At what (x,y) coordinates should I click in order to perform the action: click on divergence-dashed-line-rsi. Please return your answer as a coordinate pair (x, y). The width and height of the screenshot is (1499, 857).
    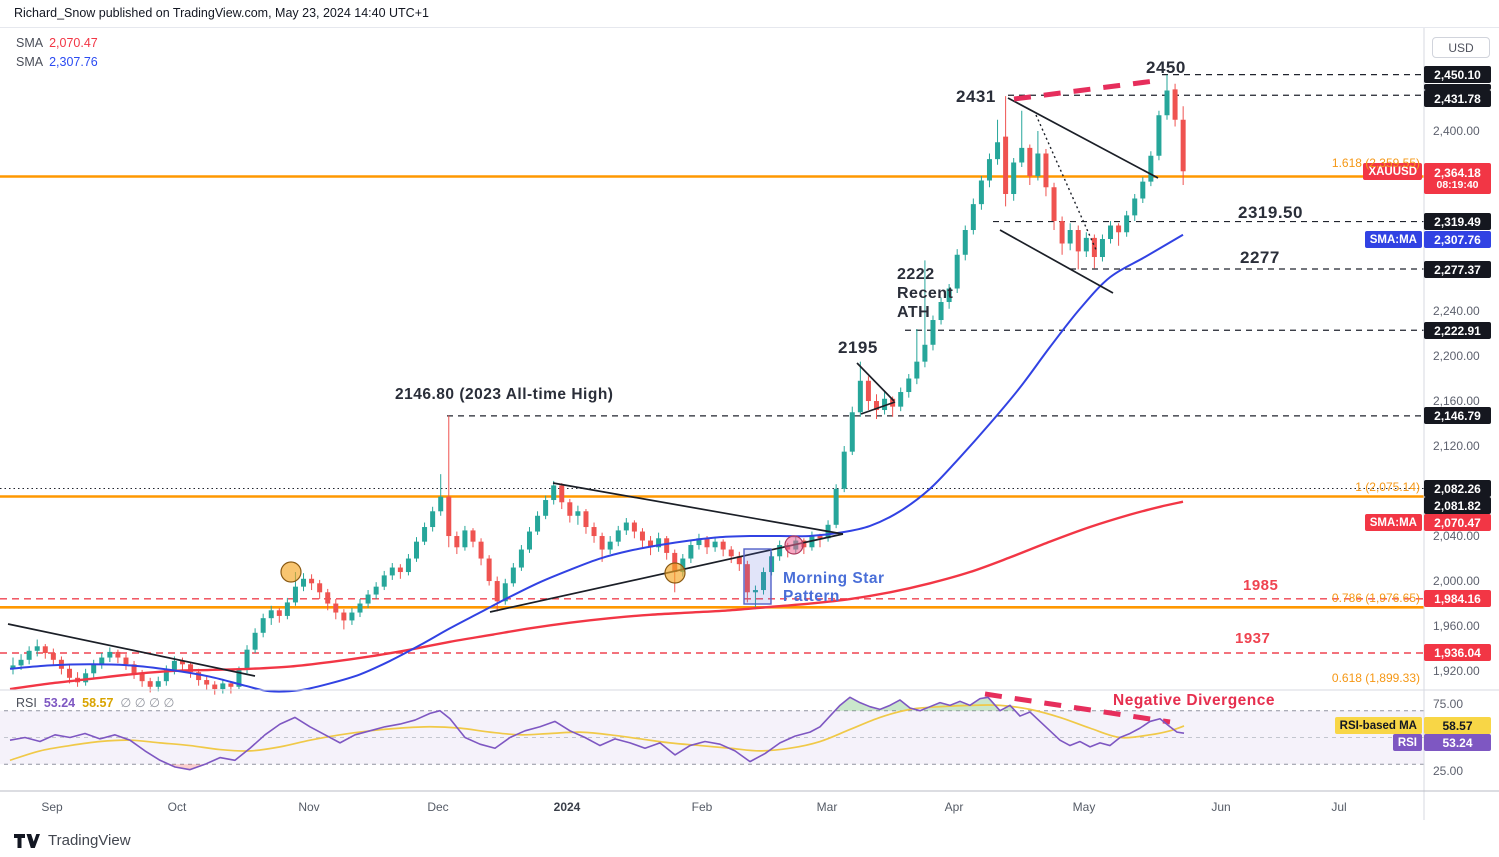
    Looking at the image, I should click on (1077, 708).